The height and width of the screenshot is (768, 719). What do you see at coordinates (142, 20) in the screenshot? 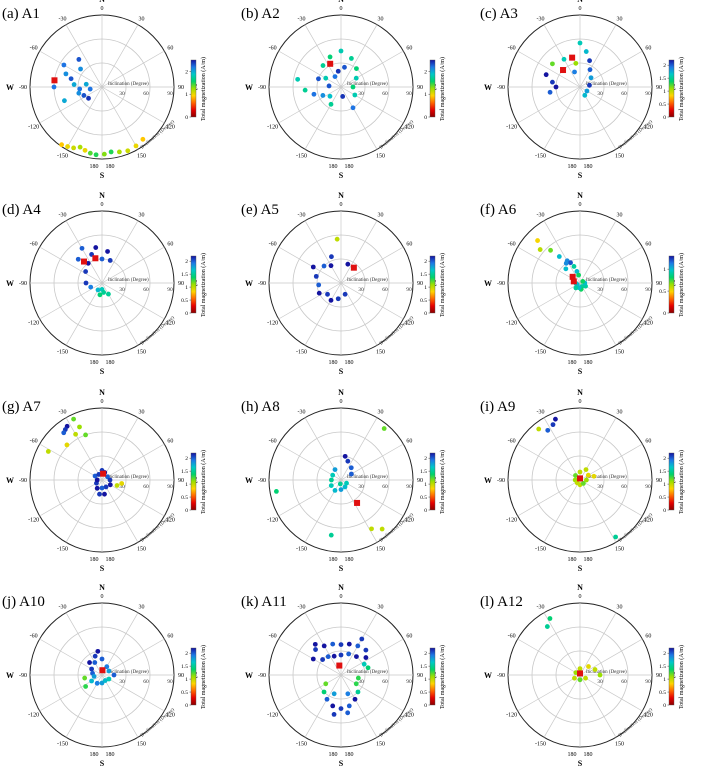
I see `declination-tick-label: 30` at bounding box center [142, 20].